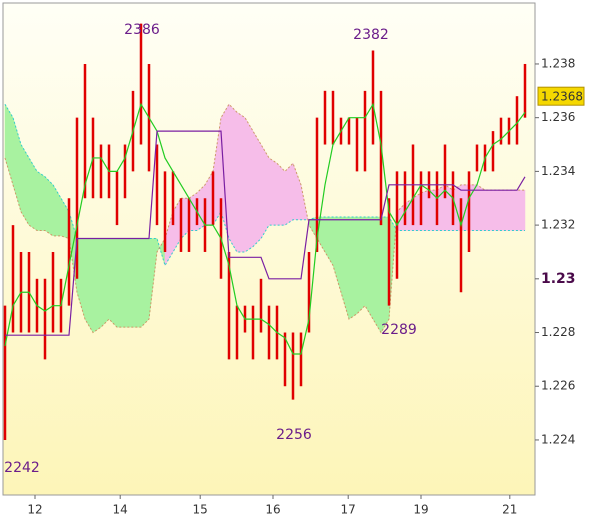  What do you see at coordinates (509, 510) in the screenshot?
I see `x-tick-label: 21` at bounding box center [509, 510].